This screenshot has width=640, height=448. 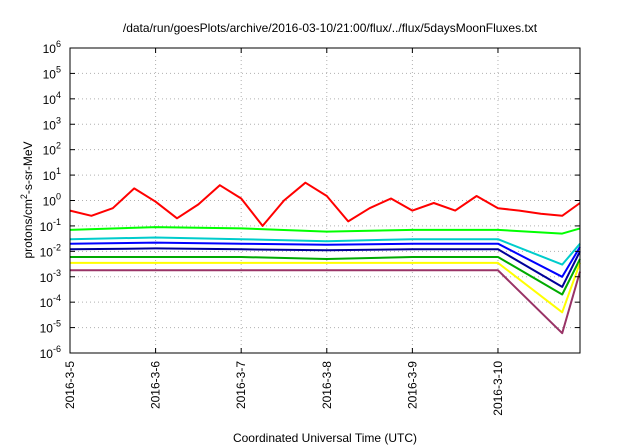 What do you see at coordinates (412, 385) in the screenshot?
I see `x-tick-label: 2016-3-9` at bounding box center [412, 385].